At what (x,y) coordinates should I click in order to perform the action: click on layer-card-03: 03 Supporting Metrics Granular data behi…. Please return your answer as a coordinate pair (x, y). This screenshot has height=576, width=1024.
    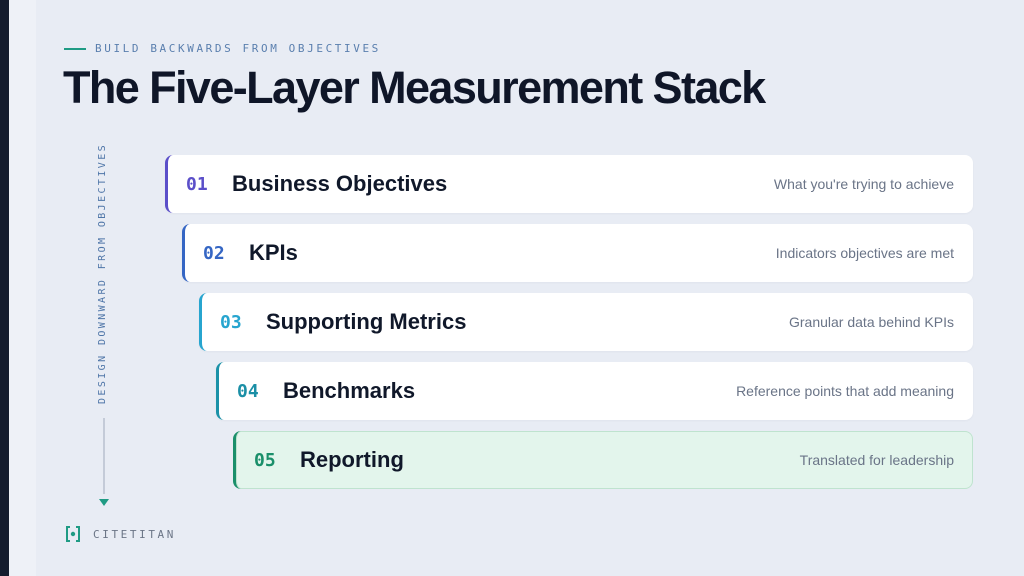
    Looking at the image, I should click on (586, 322).